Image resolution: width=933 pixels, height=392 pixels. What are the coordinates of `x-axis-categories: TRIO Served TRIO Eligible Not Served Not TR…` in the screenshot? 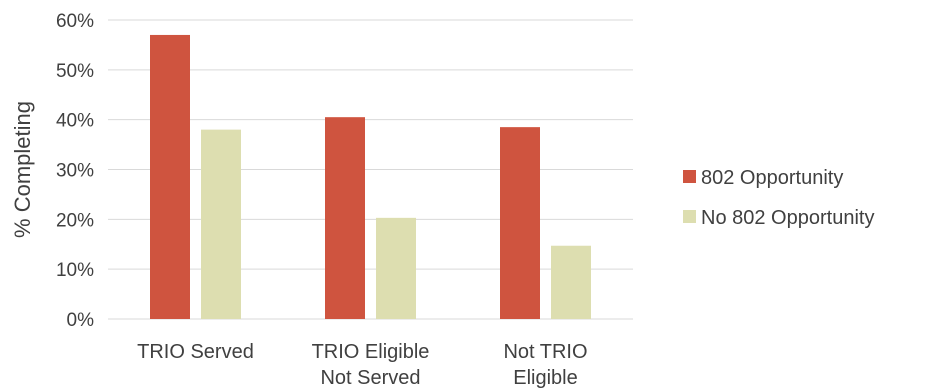 It's located at (362, 365).